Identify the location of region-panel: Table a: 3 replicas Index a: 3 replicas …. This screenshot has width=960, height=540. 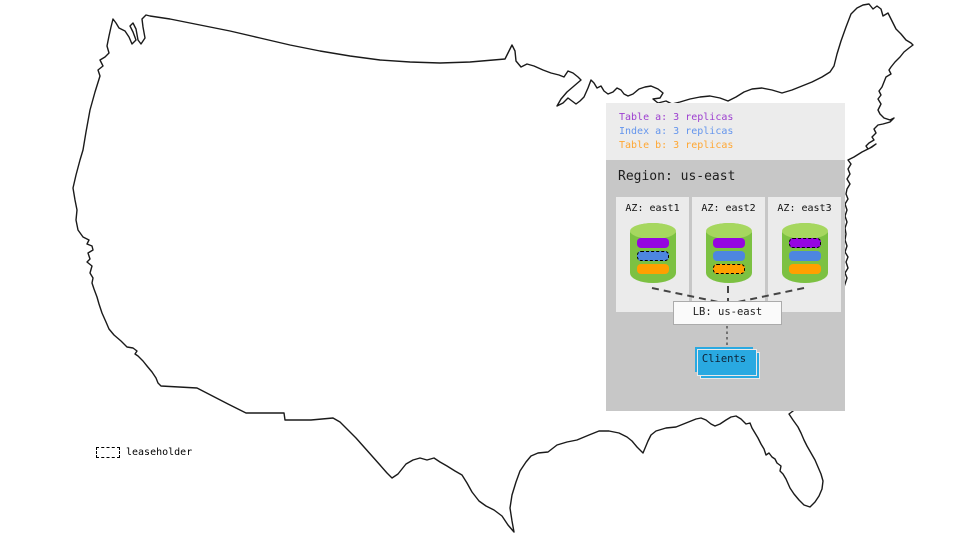
(725, 257).